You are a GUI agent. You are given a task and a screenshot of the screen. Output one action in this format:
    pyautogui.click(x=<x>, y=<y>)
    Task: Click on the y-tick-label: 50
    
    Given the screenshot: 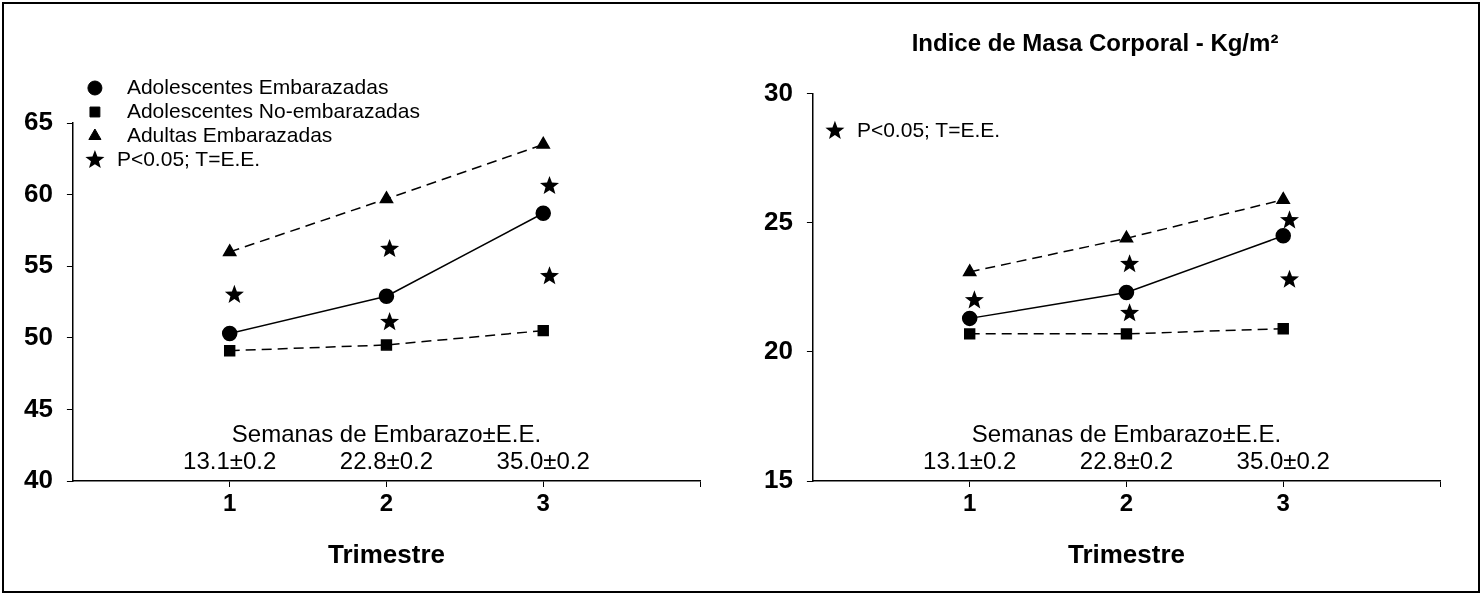 What is the action you would take?
    pyautogui.click(x=38, y=335)
    